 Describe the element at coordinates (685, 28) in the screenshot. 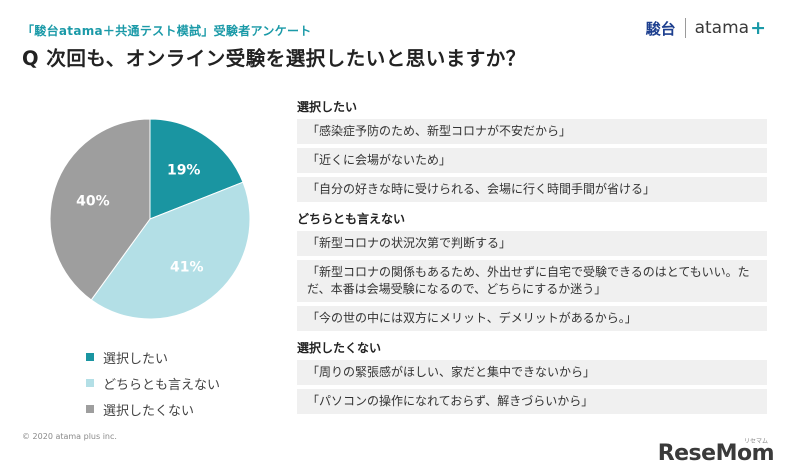

I see `logo-divider` at that location.